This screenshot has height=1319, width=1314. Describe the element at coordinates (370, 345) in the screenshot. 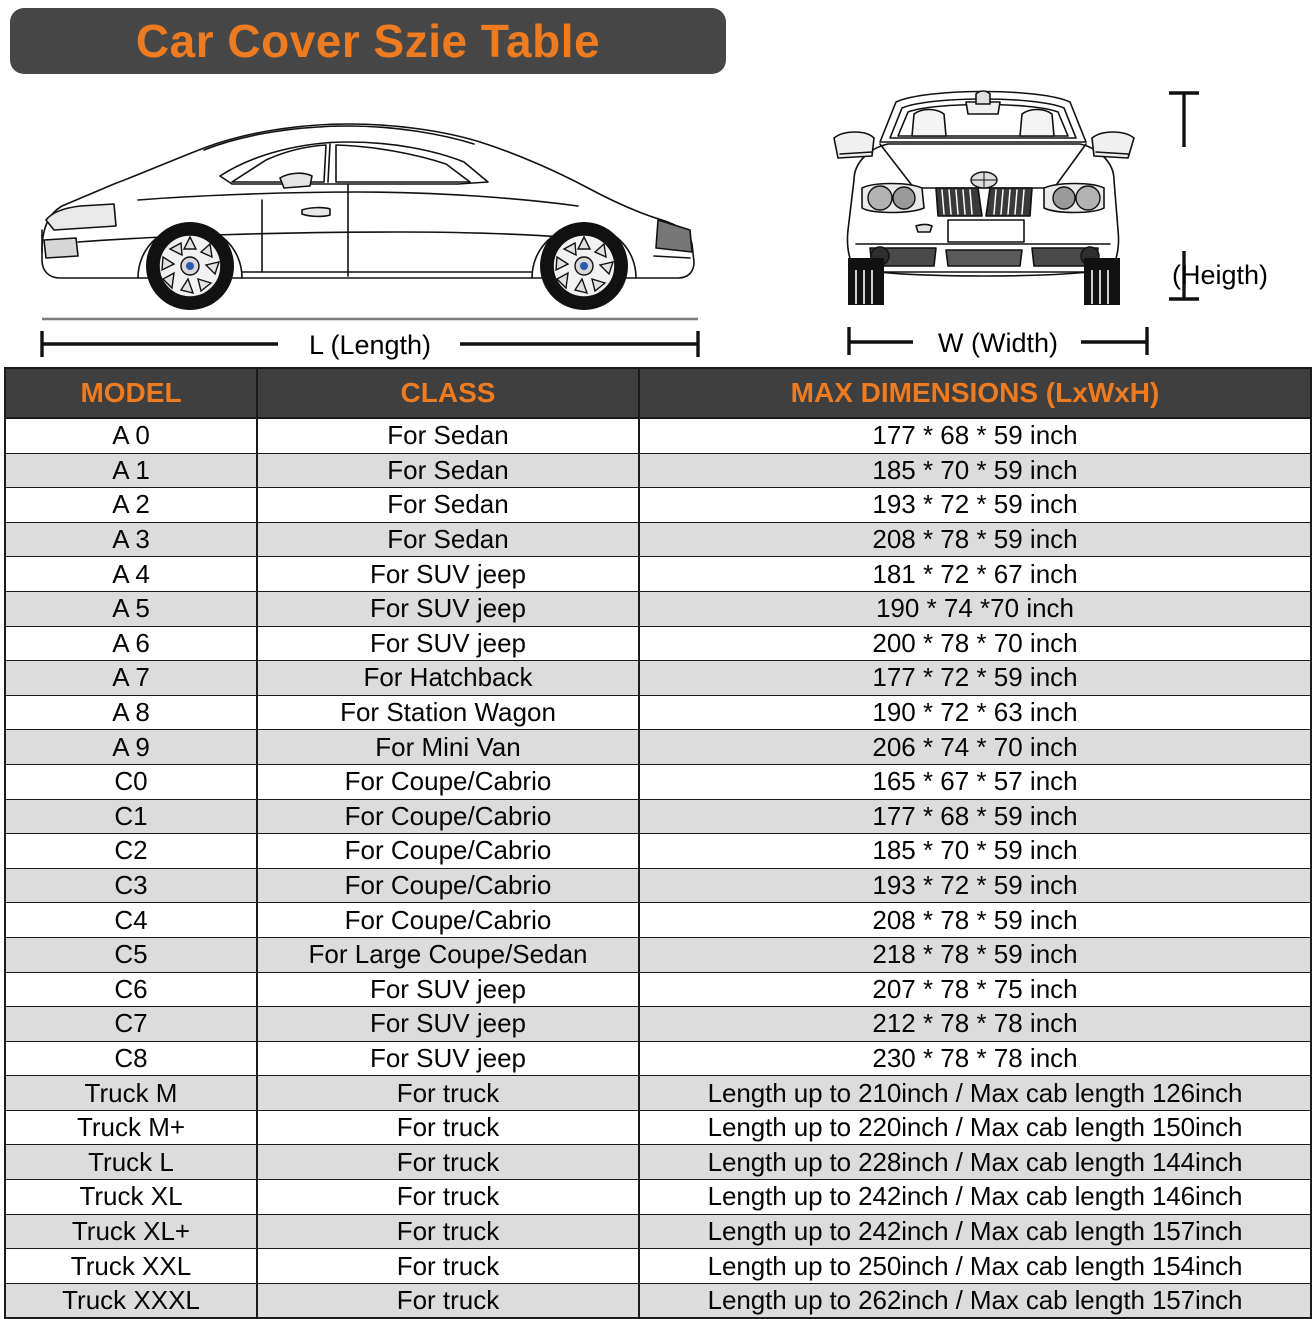

I see `length-label: L (Length)` at that location.